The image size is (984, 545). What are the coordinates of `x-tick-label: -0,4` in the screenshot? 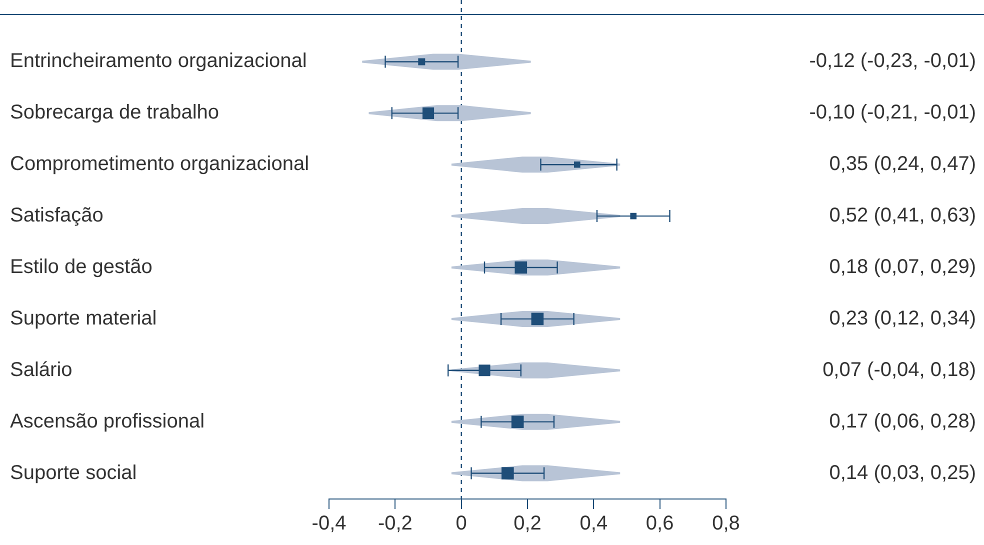 It's located at (329, 523).